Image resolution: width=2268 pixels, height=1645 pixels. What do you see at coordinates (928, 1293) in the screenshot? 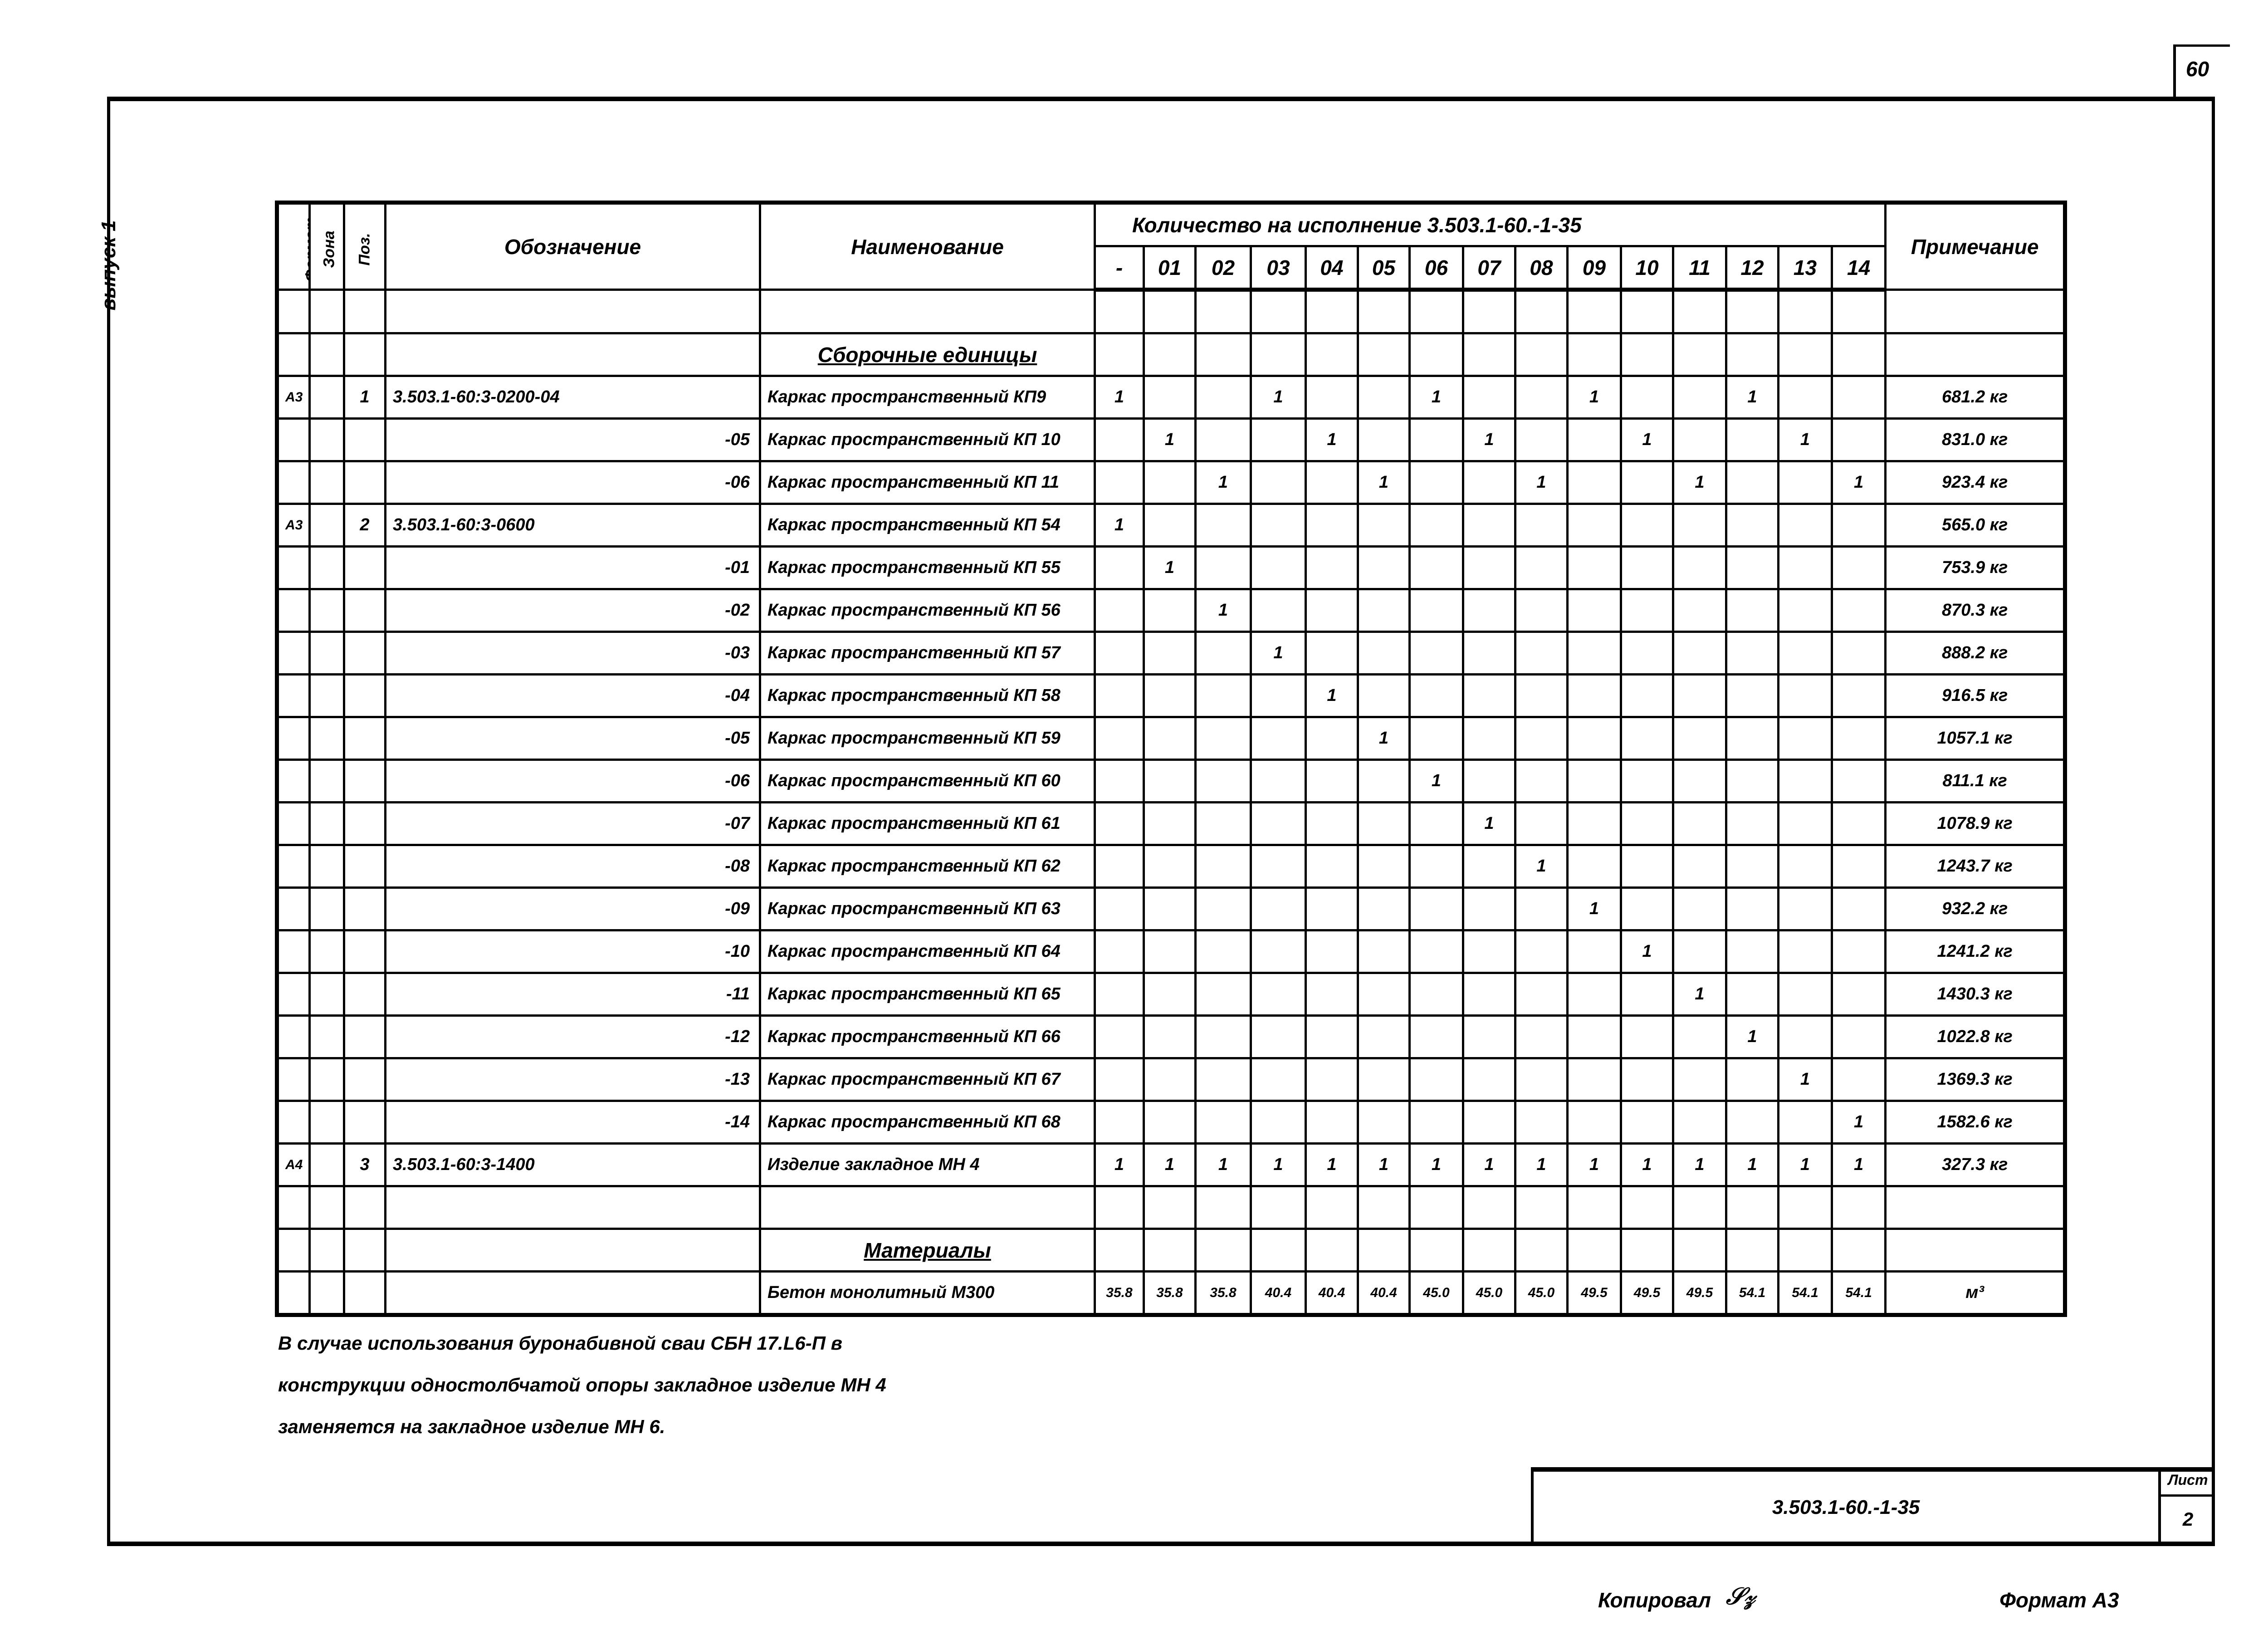
I see `name-cell: Бетон монолитный М300` at bounding box center [928, 1293].